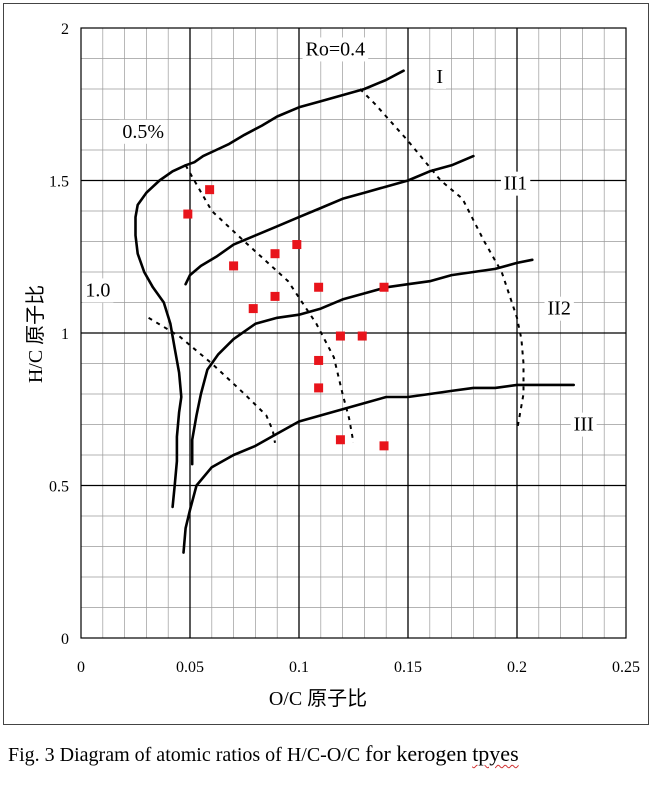 The image size is (656, 790). Describe the element at coordinates (318, 698) in the screenshot. I see `x-axis-label: O/C 原子比` at that location.